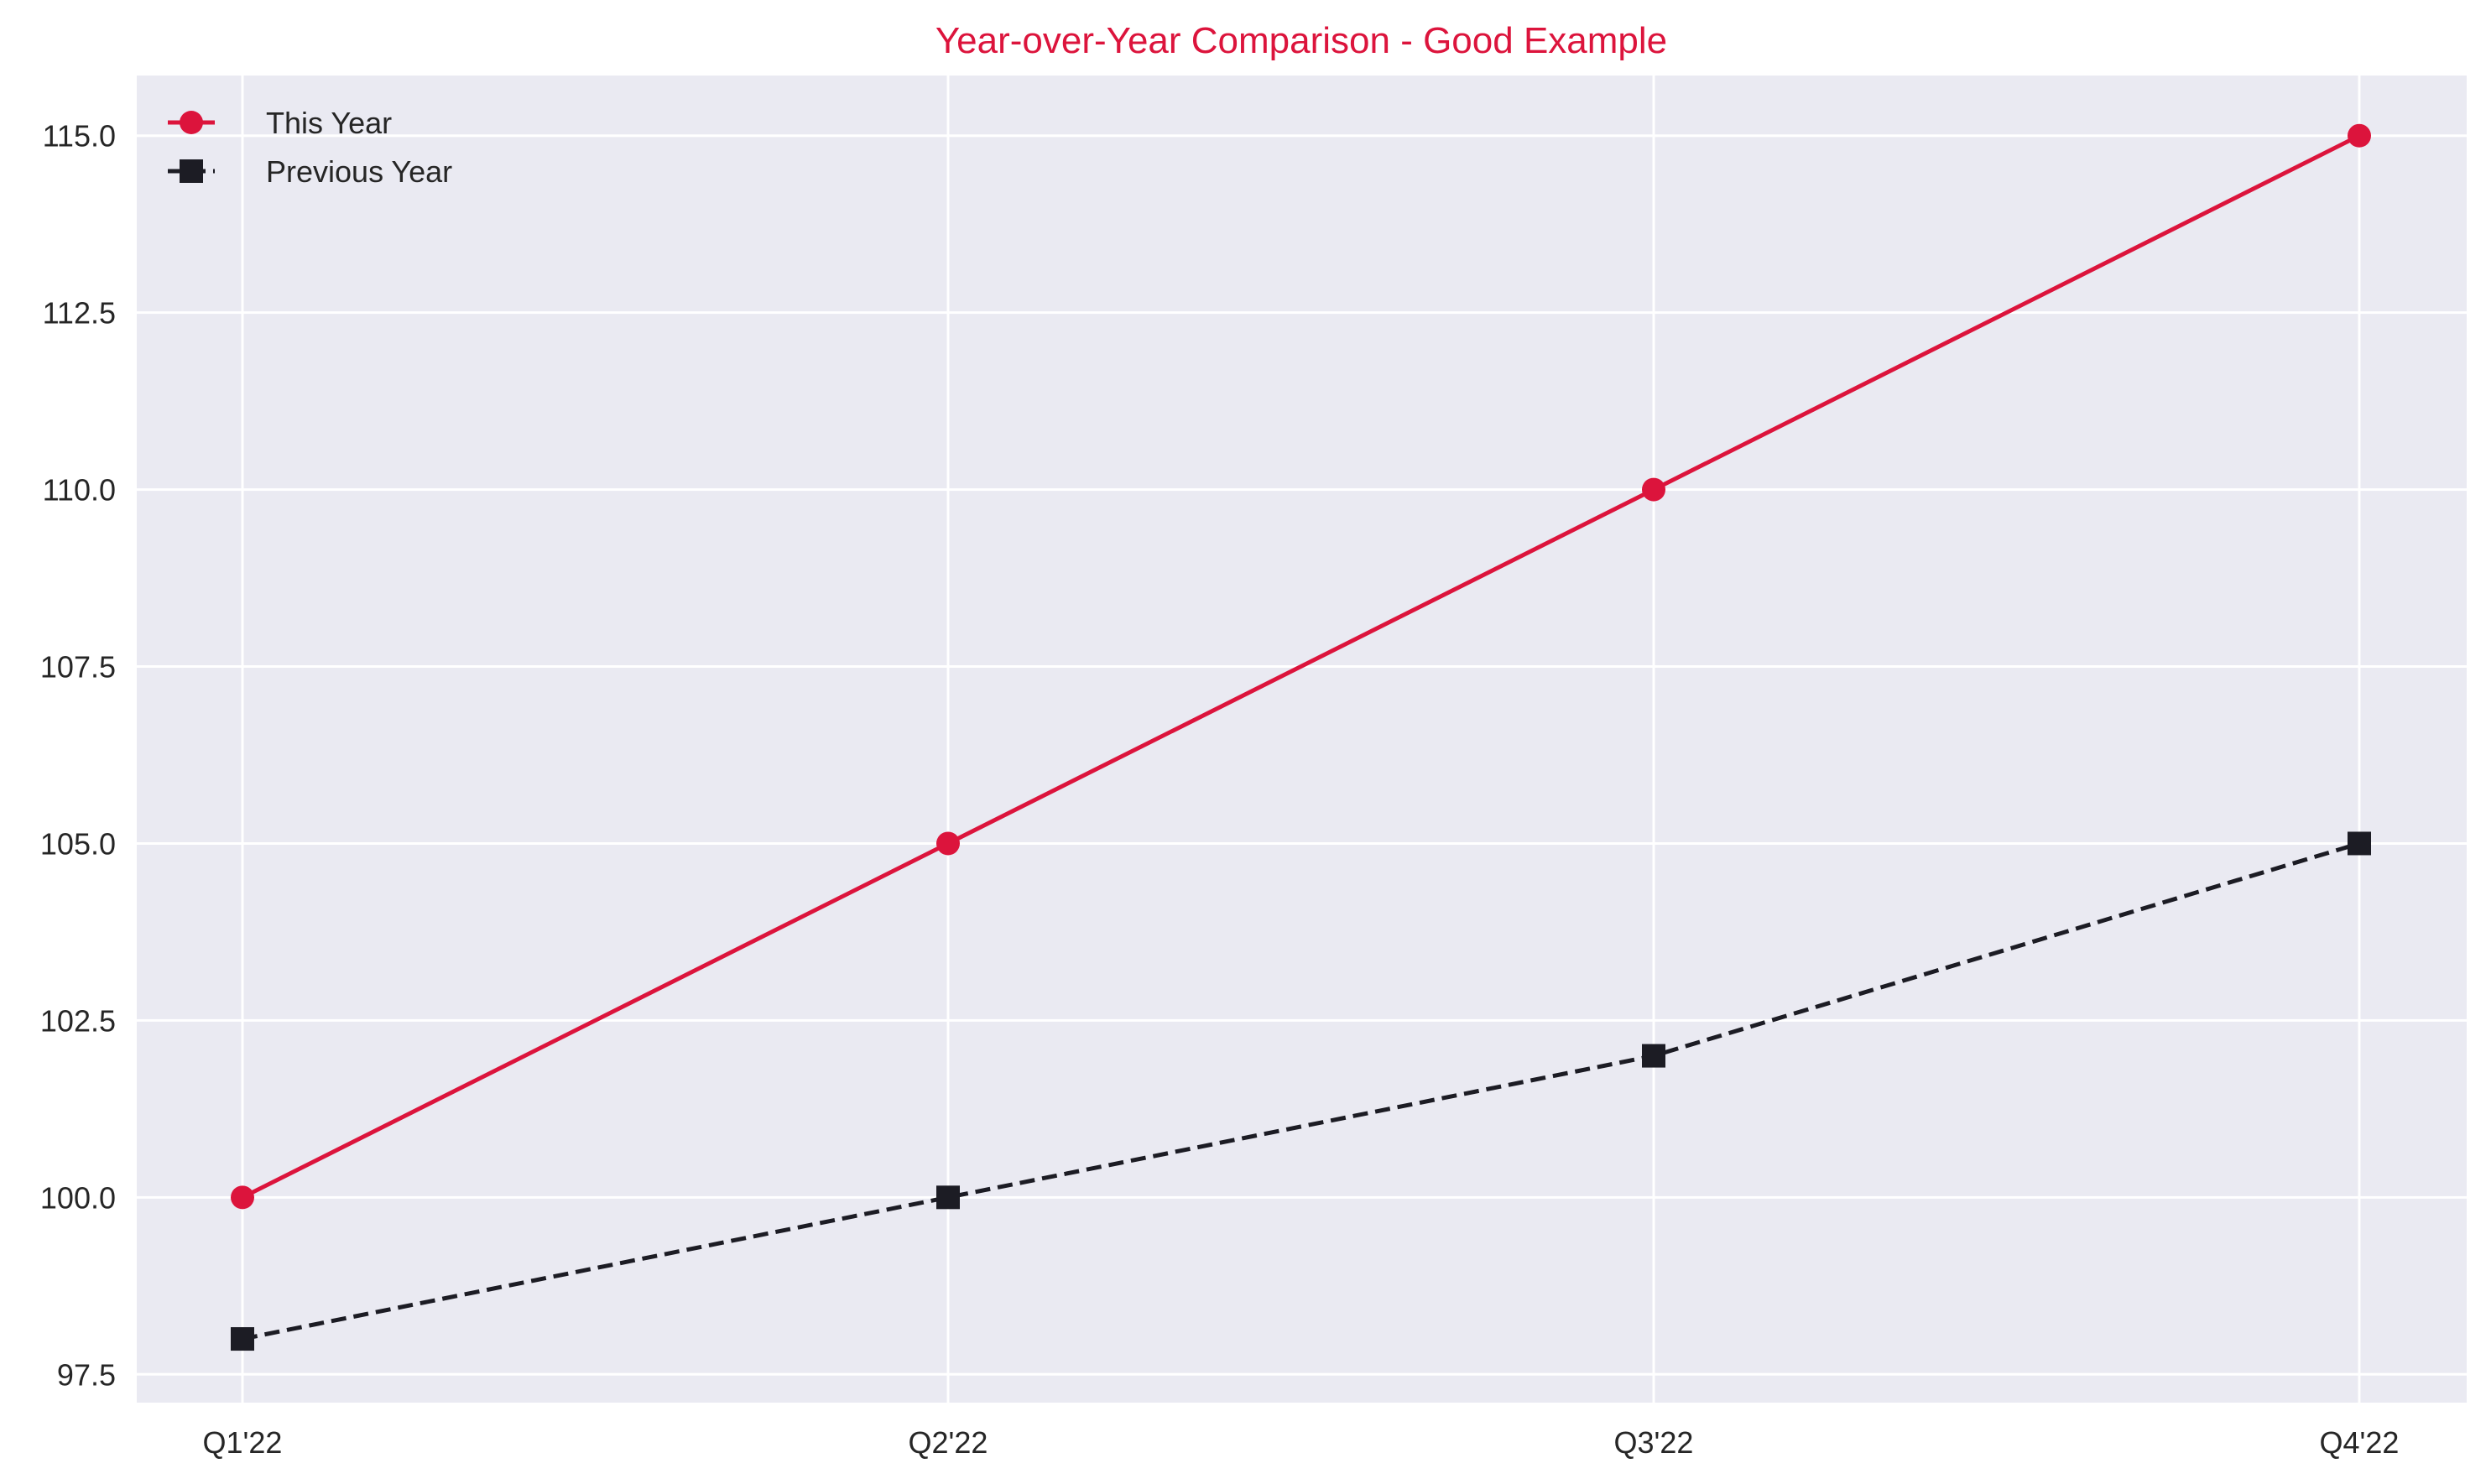 The width and height of the screenshot is (2491, 1484). I want to click on x-tick-label: Q4'22, so click(2360, 1442).